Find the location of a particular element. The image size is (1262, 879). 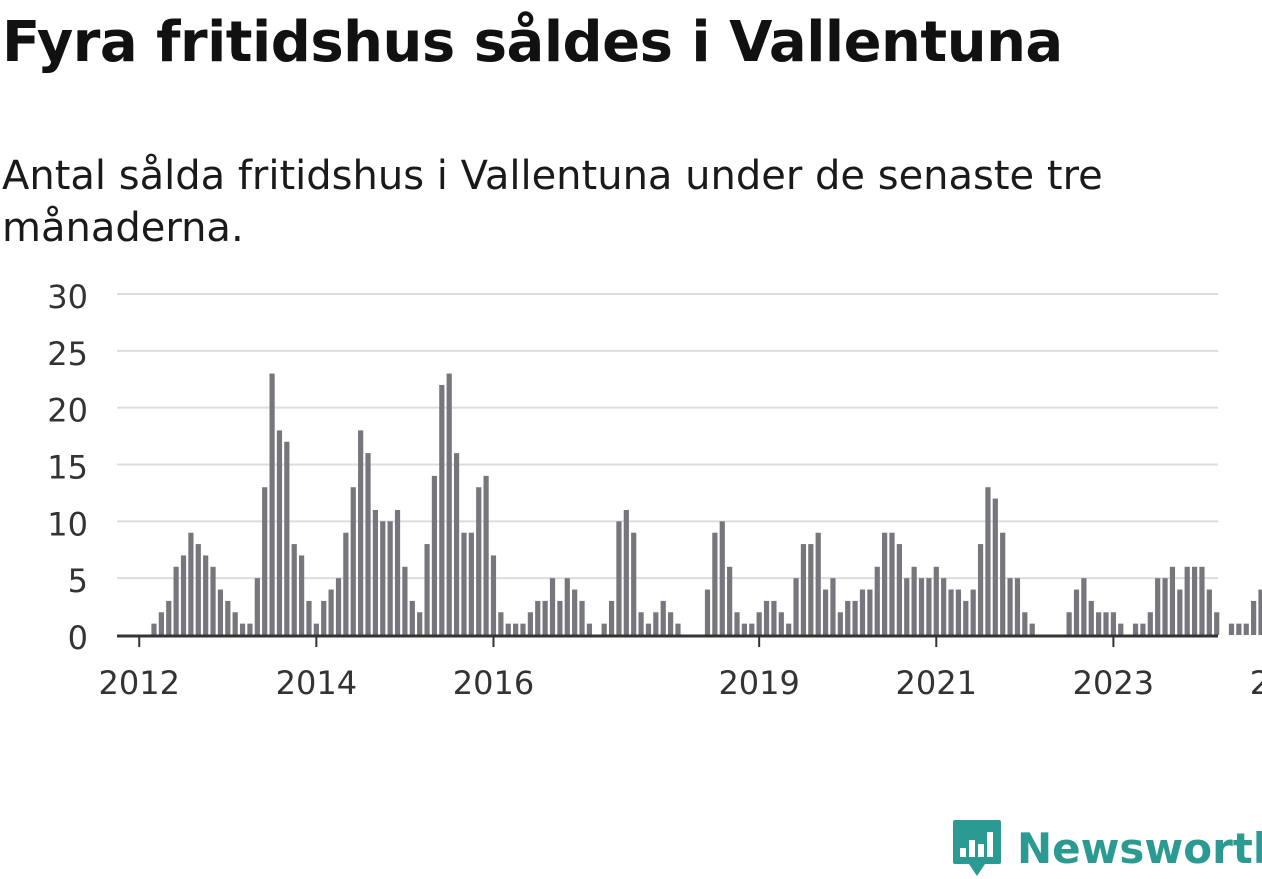

x-tick-label: 2023 is located at coordinates (1113, 683).